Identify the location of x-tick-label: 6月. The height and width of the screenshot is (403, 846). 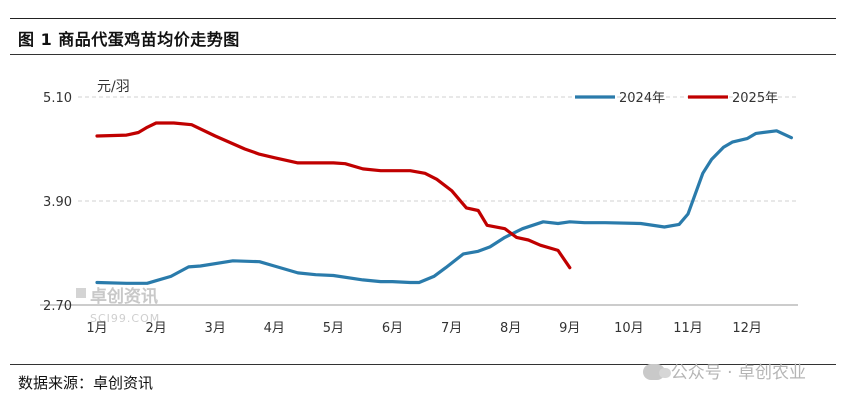
(392, 328).